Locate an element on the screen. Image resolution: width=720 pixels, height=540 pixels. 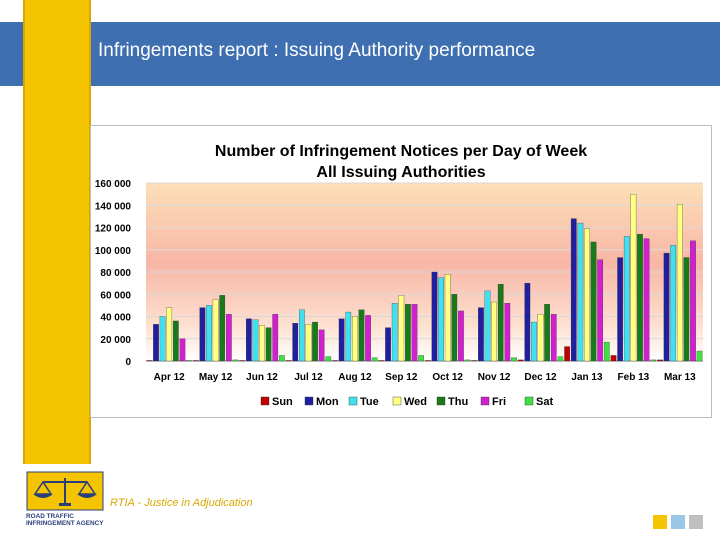
y-tick-label: 0 is located at coordinates (128, 362).